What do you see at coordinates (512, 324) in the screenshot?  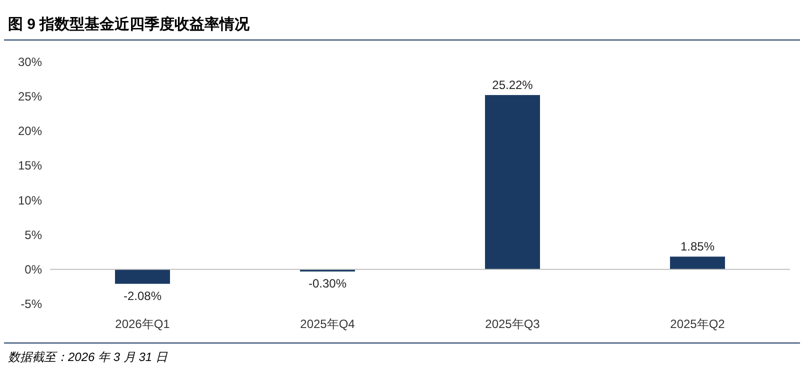 I see `x-tick-label: 2025年Q3` at bounding box center [512, 324].